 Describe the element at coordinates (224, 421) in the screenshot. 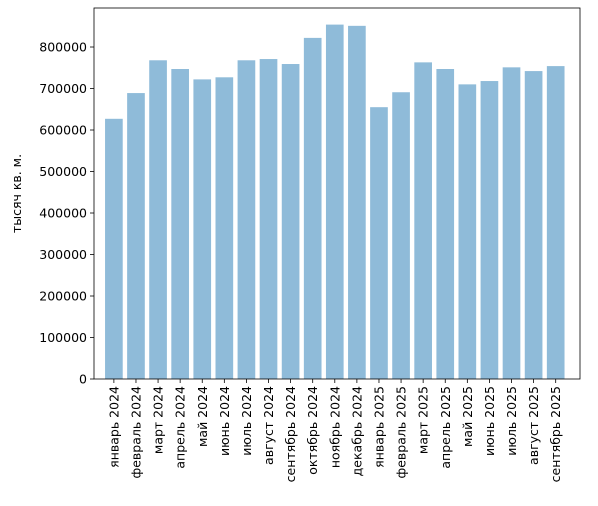

I see `x-tick-label: июнь 2024` at that location.